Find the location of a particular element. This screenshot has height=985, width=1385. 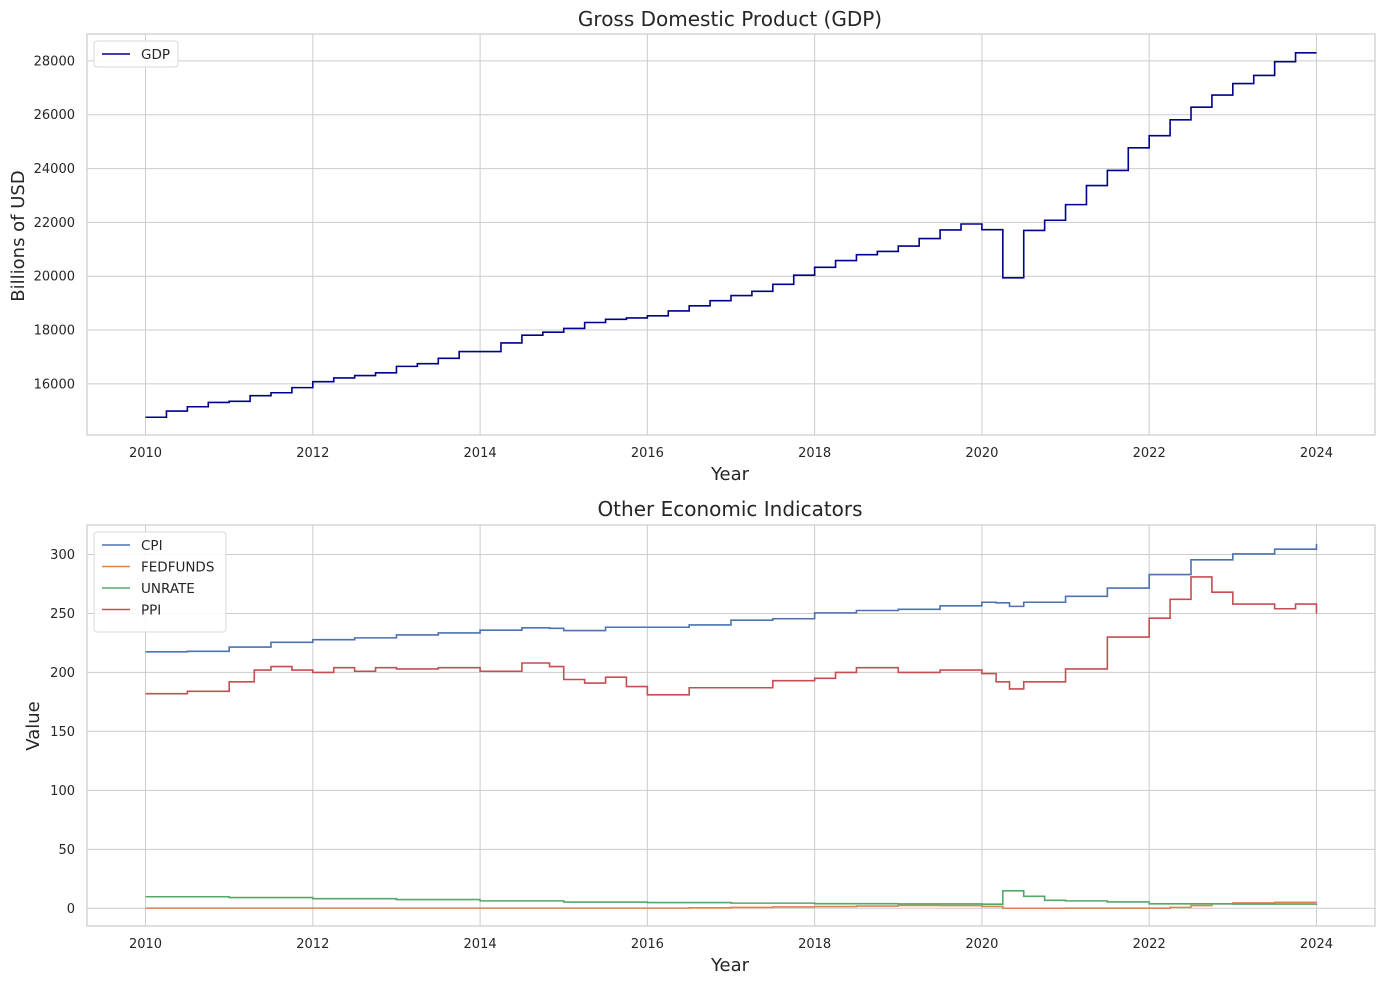

gdp-x-tick-label: 2012 is located at coordinates (312, 453).